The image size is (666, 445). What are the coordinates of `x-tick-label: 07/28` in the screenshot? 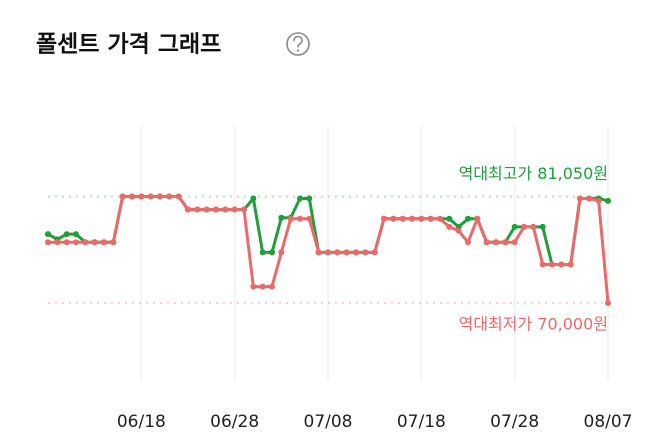 It's located at (514, 422).